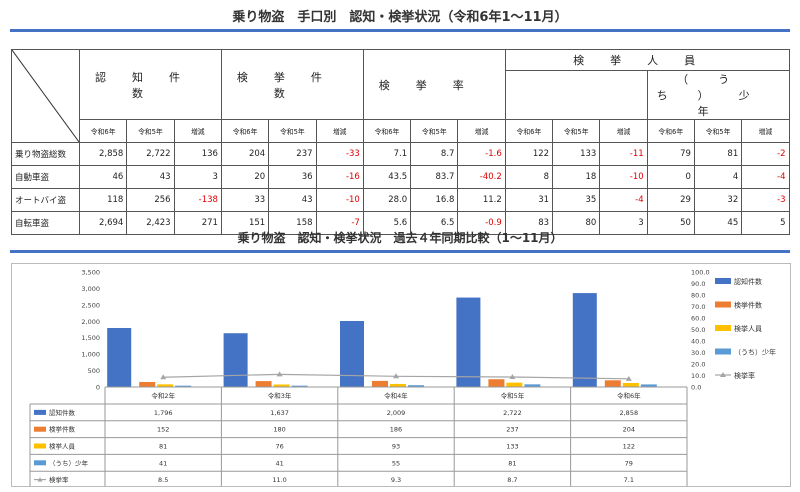 The image size is (800, 492). Describe the element at coordinates (98, 388) in the screenshot. I see `y-tick-label-left: 0` at that location.